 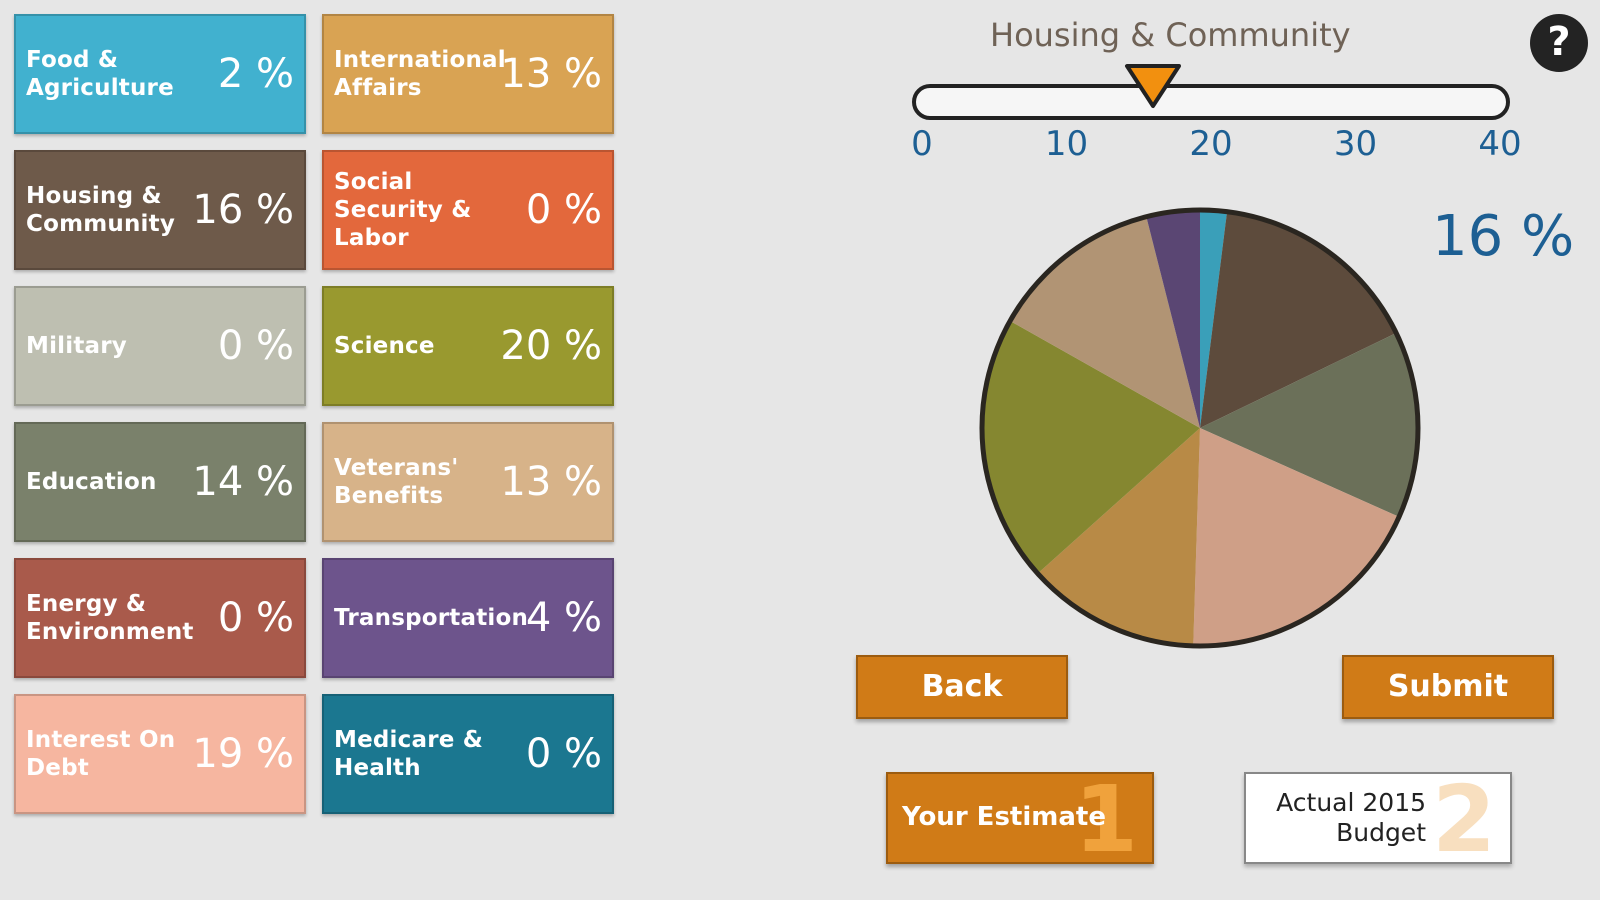 I want to click on category-label: International Affairs, so click(x=420, y=74).